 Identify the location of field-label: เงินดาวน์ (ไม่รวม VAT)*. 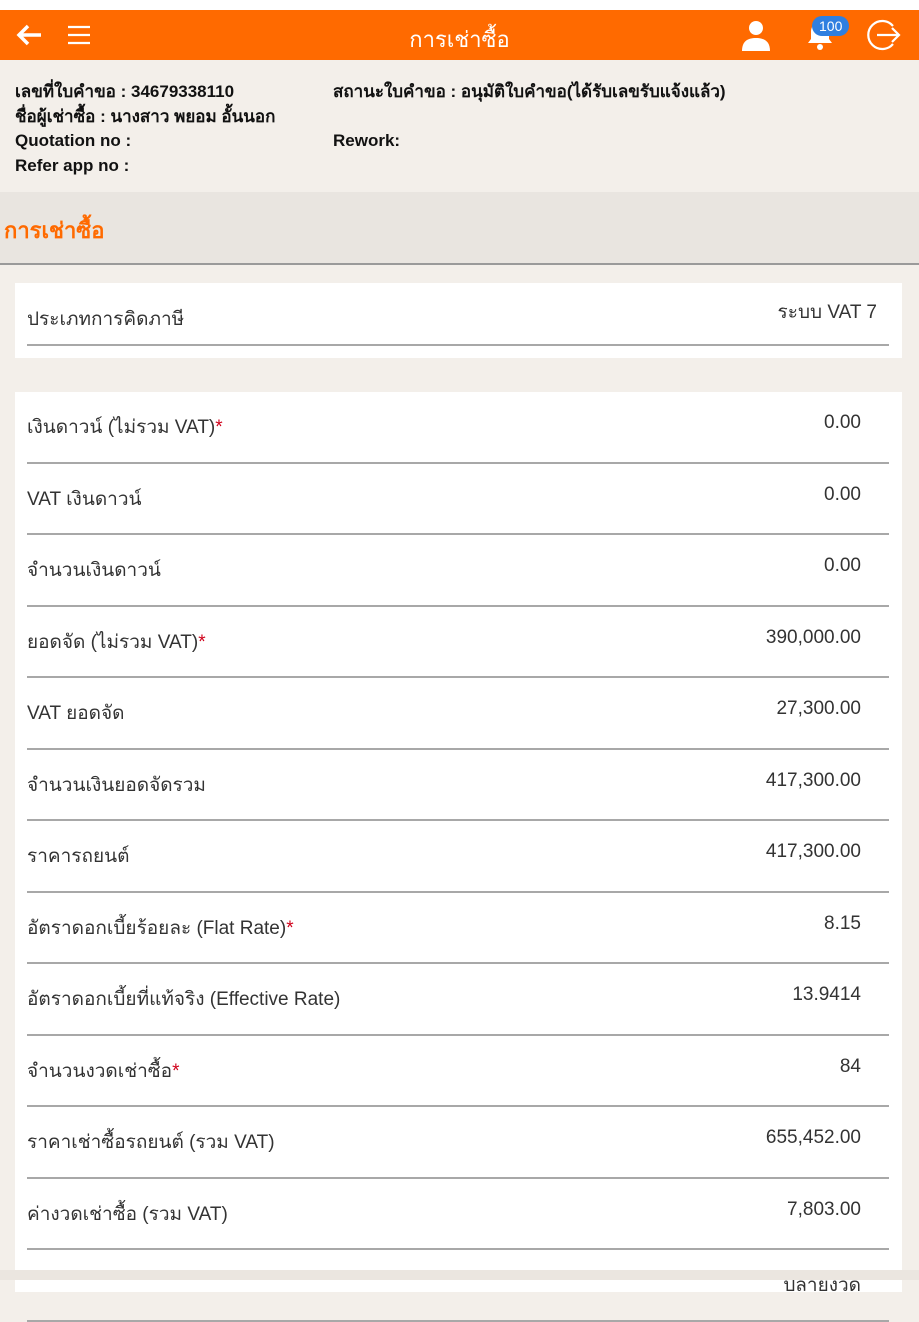
(125, 427).